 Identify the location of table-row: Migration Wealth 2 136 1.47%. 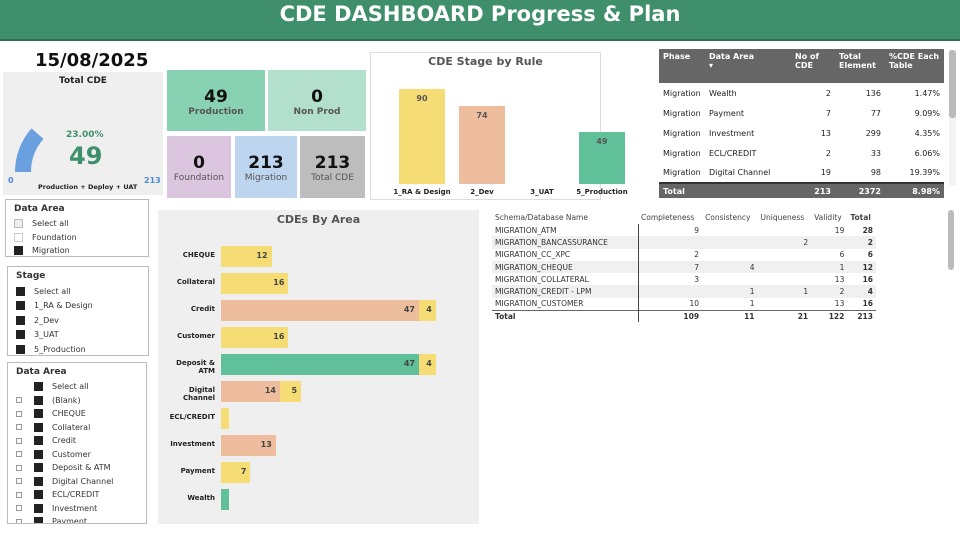
(801, 93).